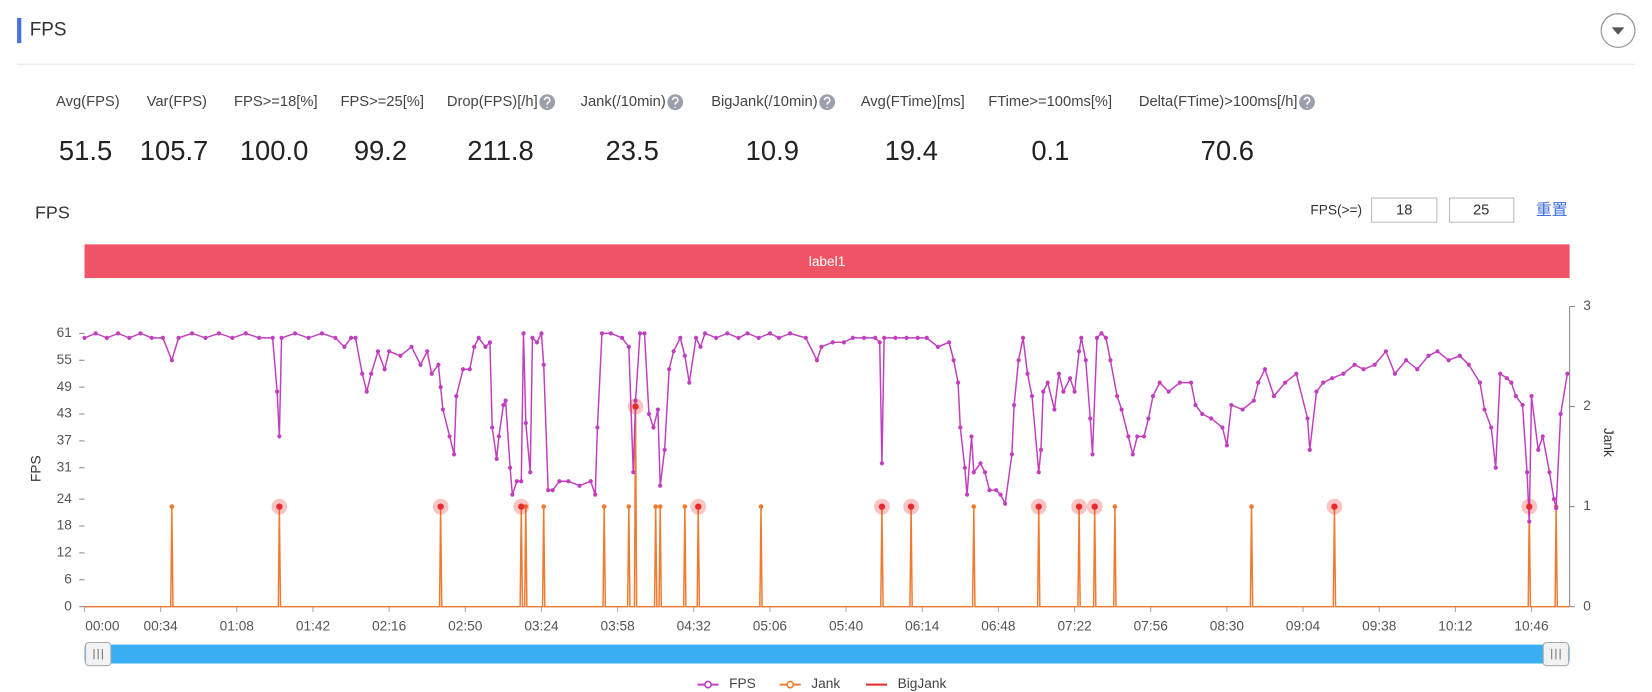 The height and width of the screenshot is (692, 1652). What do you see at coordinates (827, 261) in the screenshot?
I see `band-label: label1` at bounding box center [827, 261].